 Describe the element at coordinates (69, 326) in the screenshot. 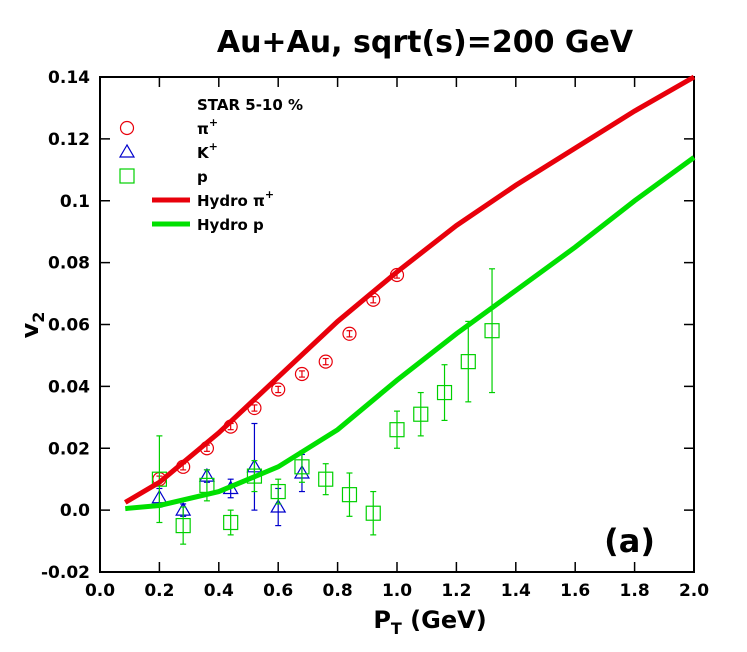

I see `y-tick-label: 0.06` at that location.